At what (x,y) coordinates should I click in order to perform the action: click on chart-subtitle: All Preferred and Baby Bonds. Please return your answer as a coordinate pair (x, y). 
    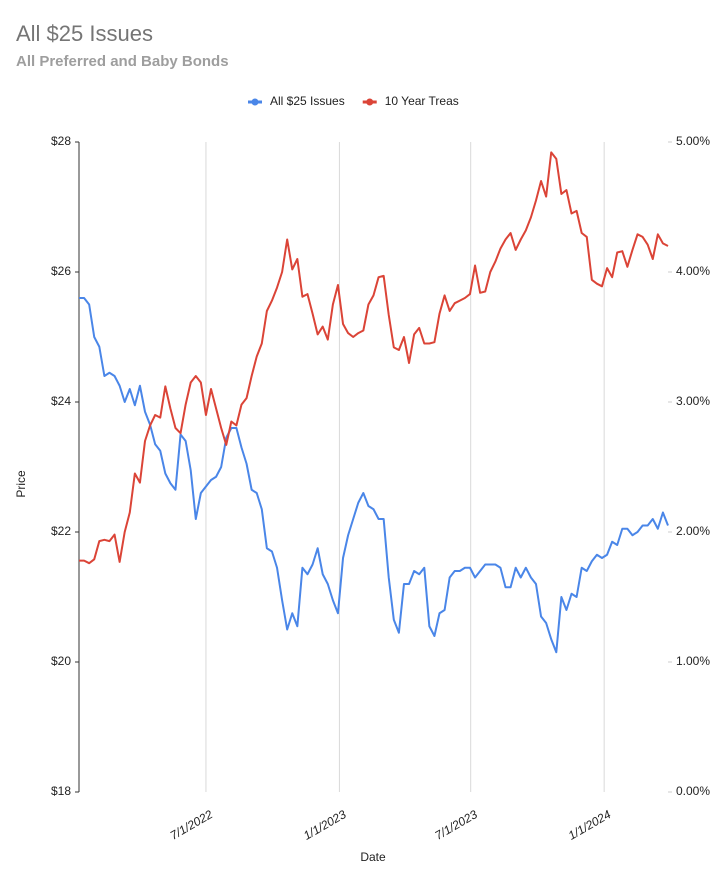
    Looking at the image, I should click on (122, 61).